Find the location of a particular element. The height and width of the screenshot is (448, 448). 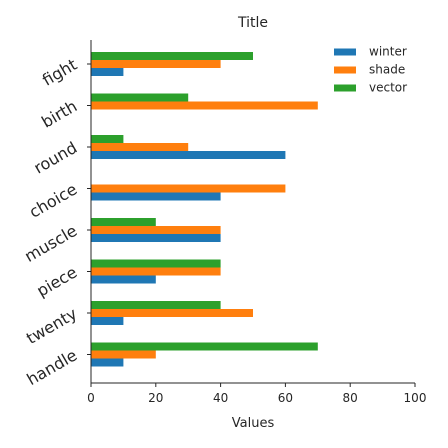

x-tick-label-20: 20 is located at coordinates (155, 398).